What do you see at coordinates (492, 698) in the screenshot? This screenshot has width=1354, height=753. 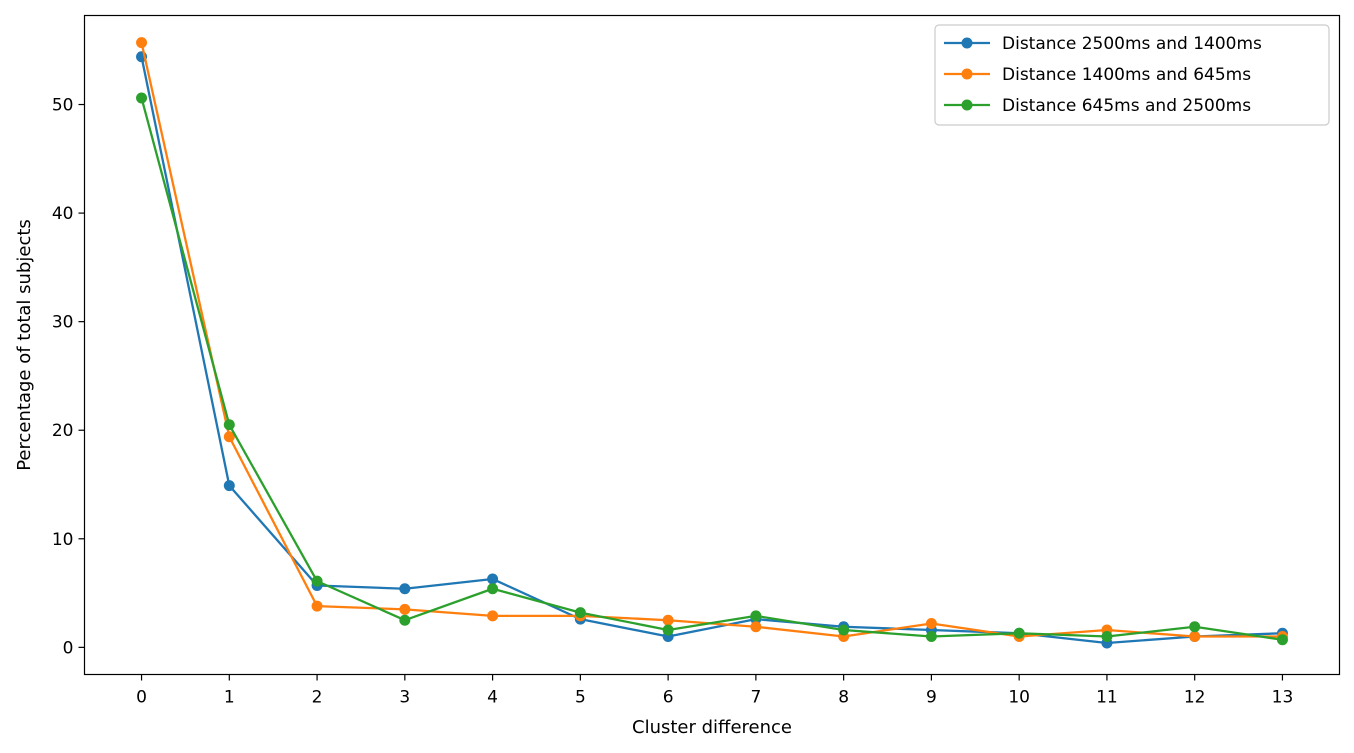 I see `x-tick-label: 4` at bounding box center [492, 698].